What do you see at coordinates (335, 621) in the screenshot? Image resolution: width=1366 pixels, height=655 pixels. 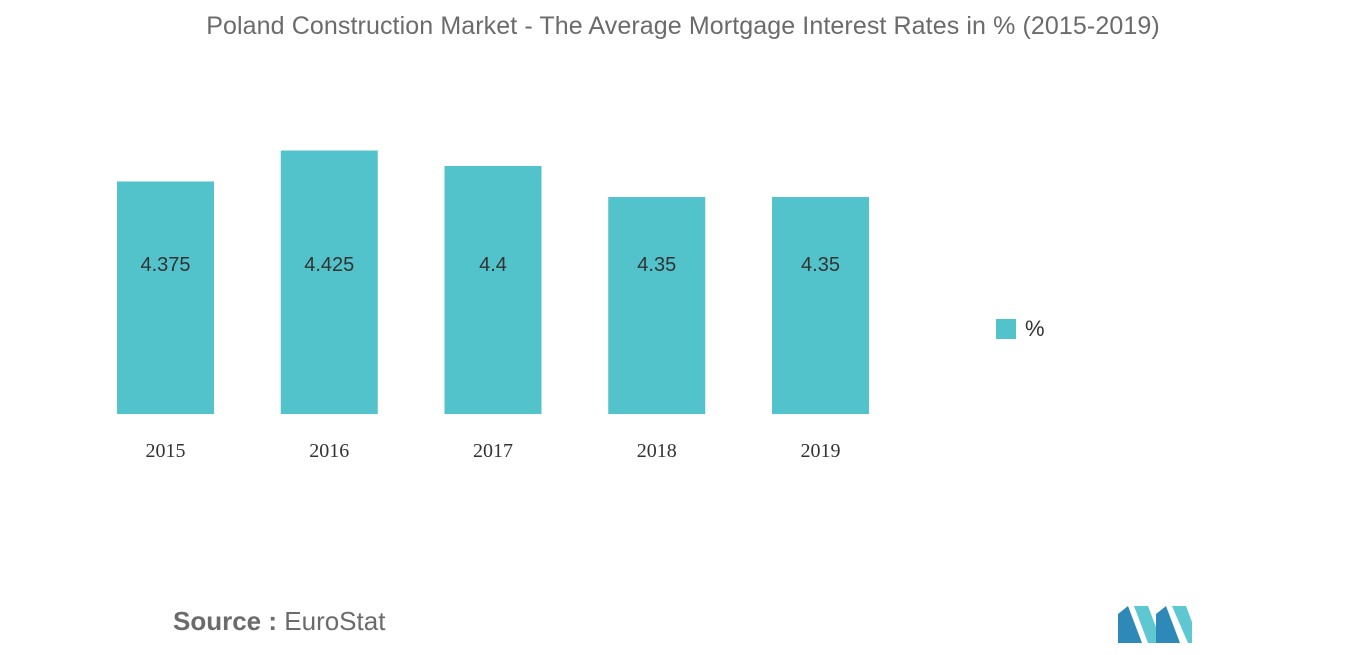 I see `source-text: EuroStat` at bounding box center [335, 621].